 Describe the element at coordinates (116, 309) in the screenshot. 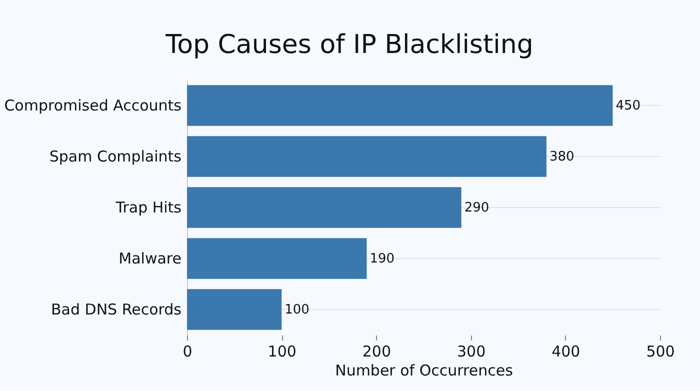

I see `y-tick-label: Bad DNS Records` at that location.